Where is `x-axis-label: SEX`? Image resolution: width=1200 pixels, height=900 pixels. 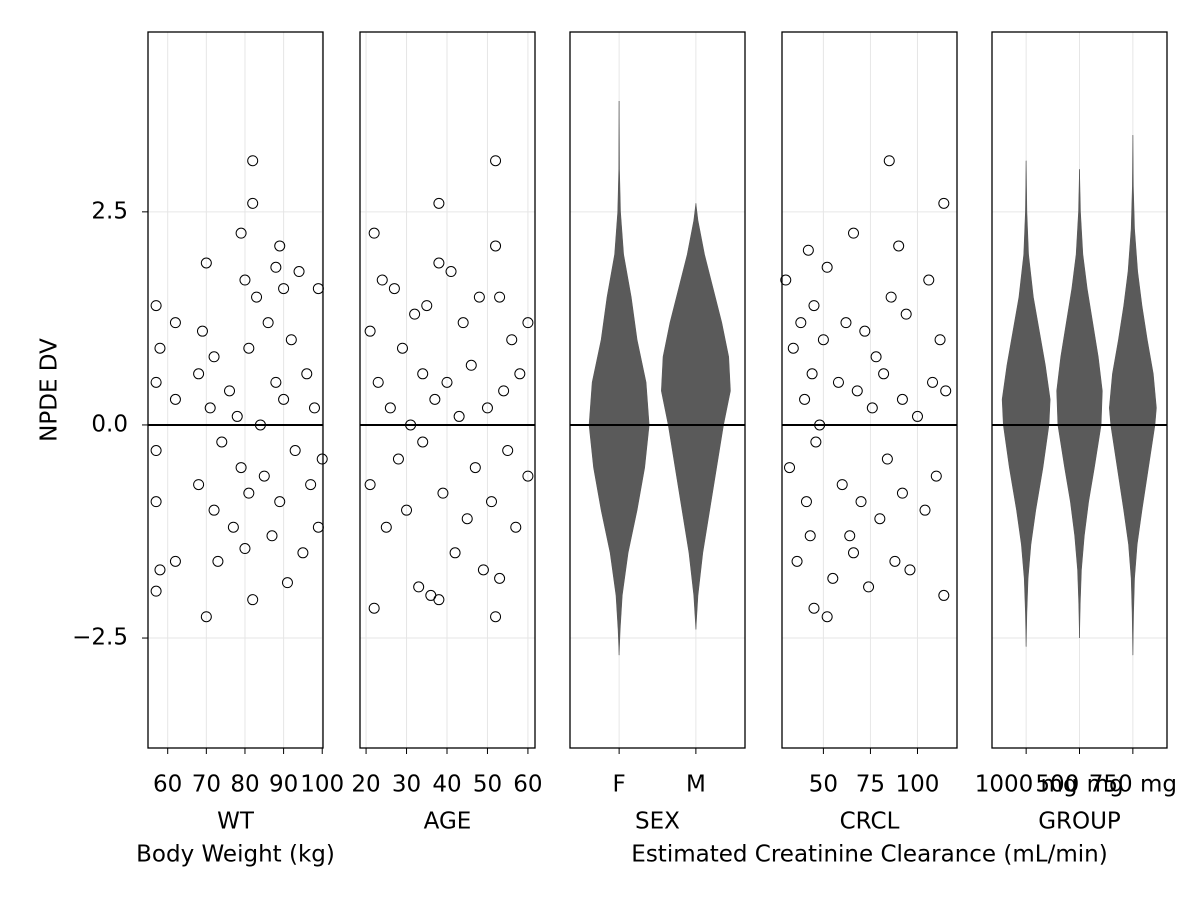
x-axis-label: SEX is located at coordinates (657, 822).